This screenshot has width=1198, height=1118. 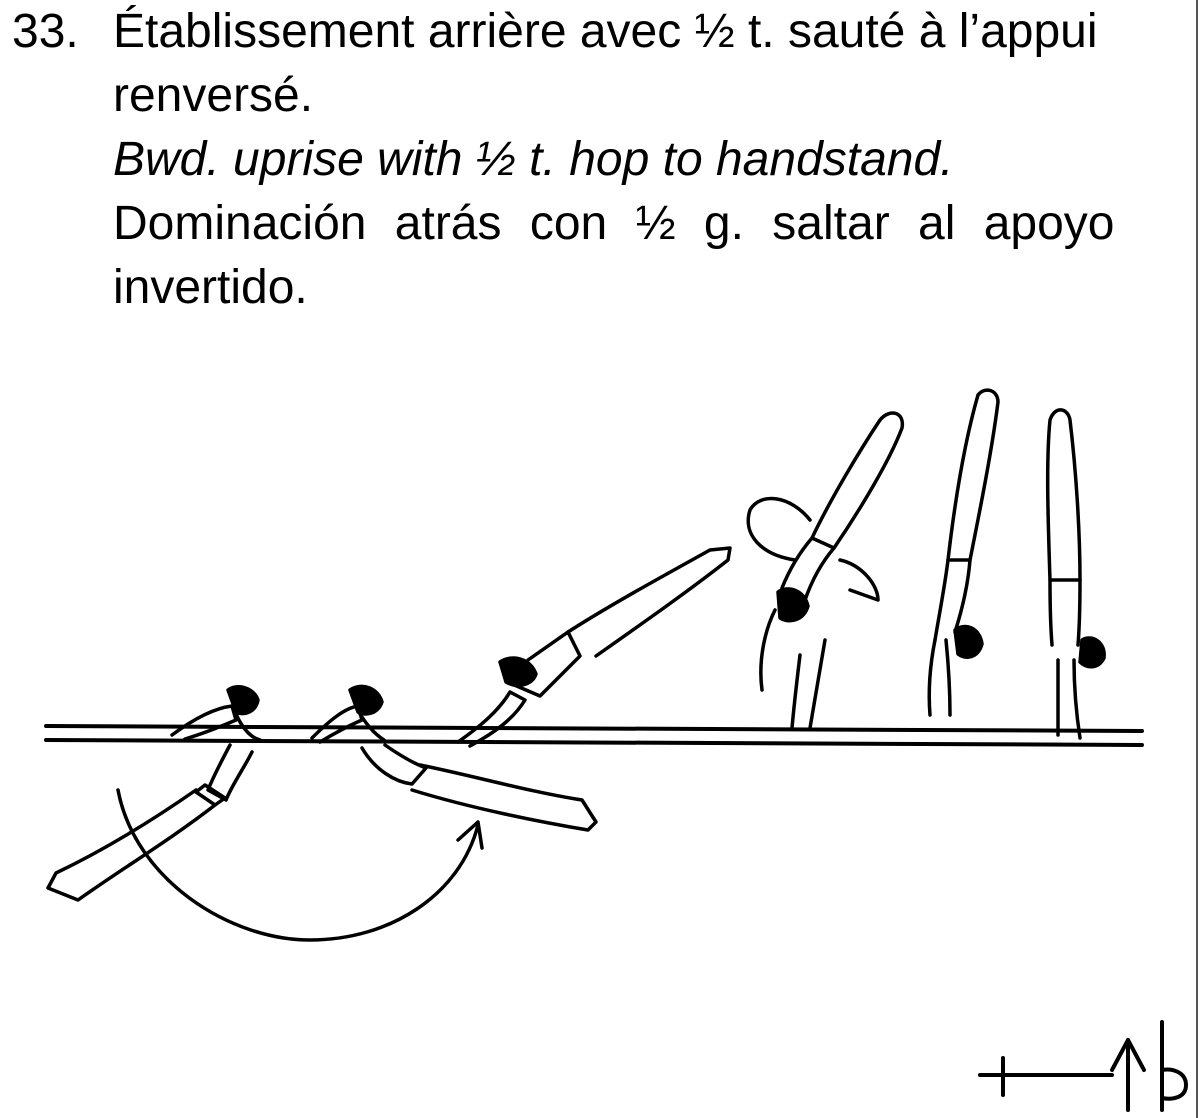 What do you see at coordinates (213, 95) in the screenshot?
I see `french-line-2: renversé.` at bounding box center [213, 95].